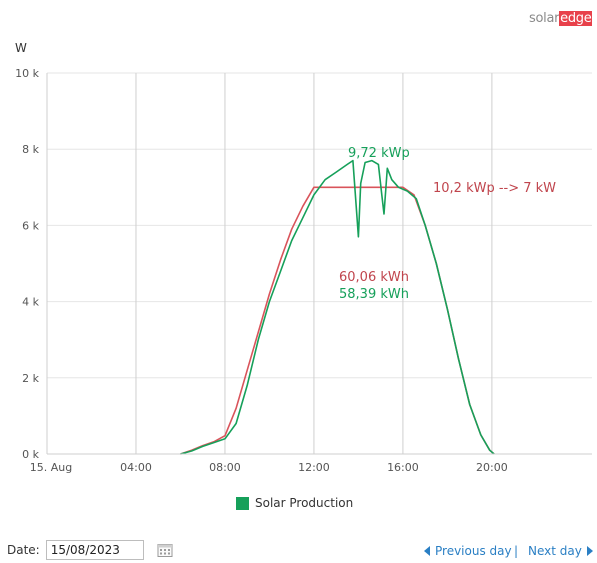  Describe the element at coordinates (136, 467) in the screenshot. I see `x-tick-label: 04:00` at that location.